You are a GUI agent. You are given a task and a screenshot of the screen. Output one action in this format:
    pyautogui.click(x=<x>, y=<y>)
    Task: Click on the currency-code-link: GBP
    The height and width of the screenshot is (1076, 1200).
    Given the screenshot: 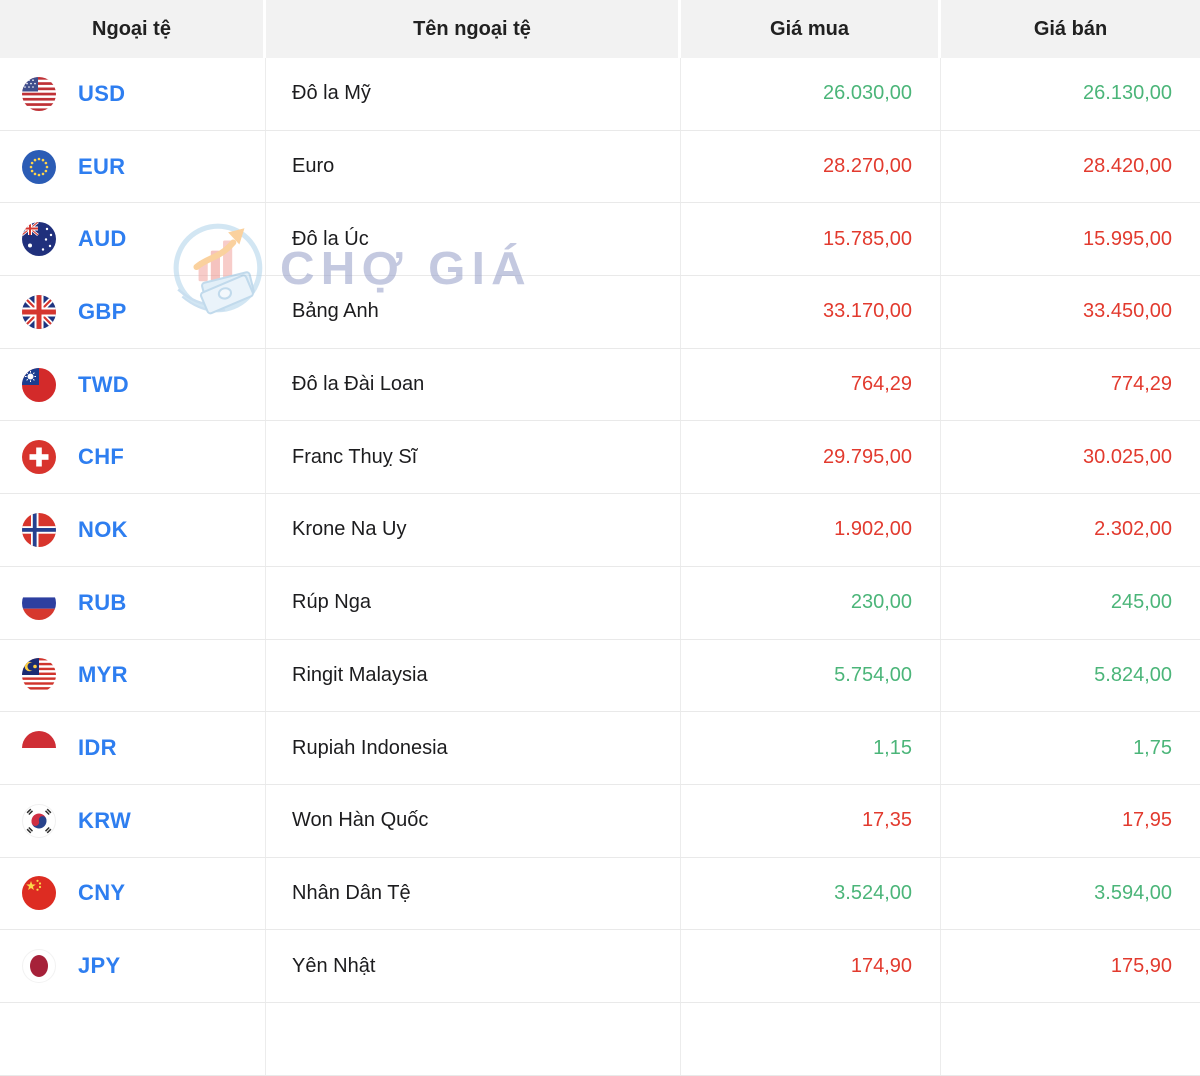 What is the action you would take?
    pyautogui.click(x=102, y=311)
    